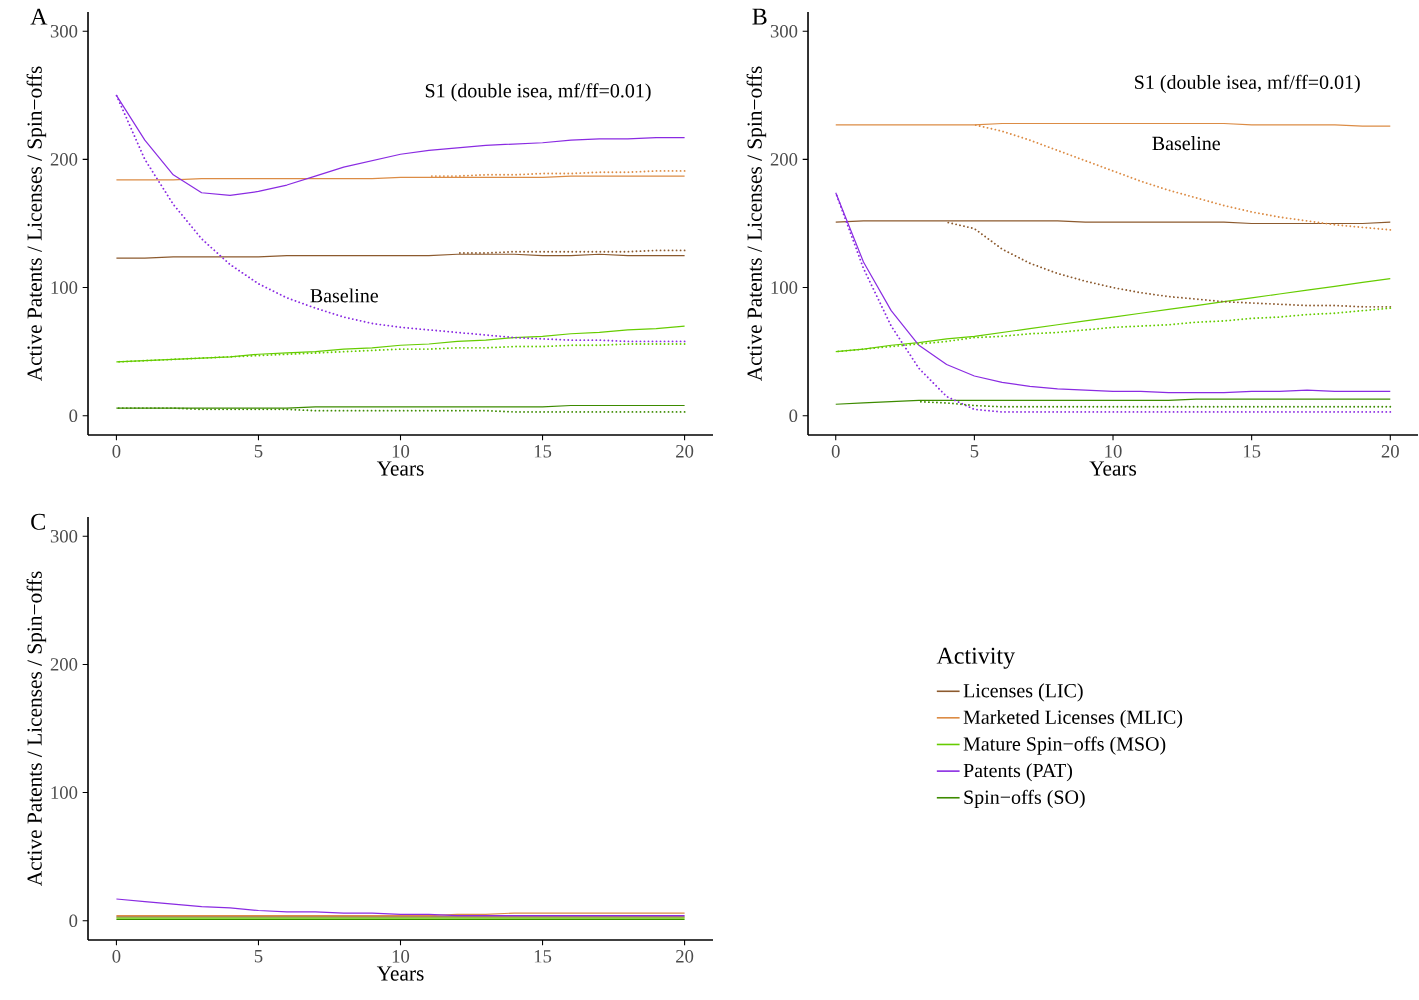  What do you see at coordinates (1073, 719) in the screenshot?
I see `legend-label: Marketed Licenses (MLIC)` at bounding box center [1073, 719].